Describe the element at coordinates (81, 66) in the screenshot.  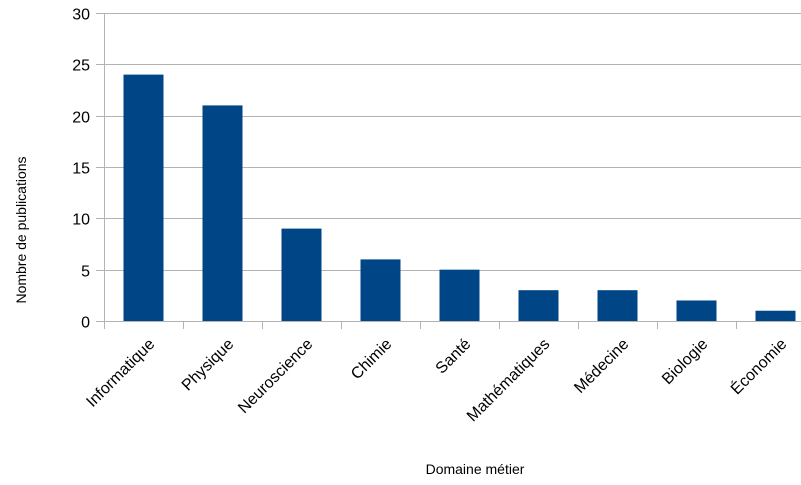
I see `y-tick-label: 25` at that location.